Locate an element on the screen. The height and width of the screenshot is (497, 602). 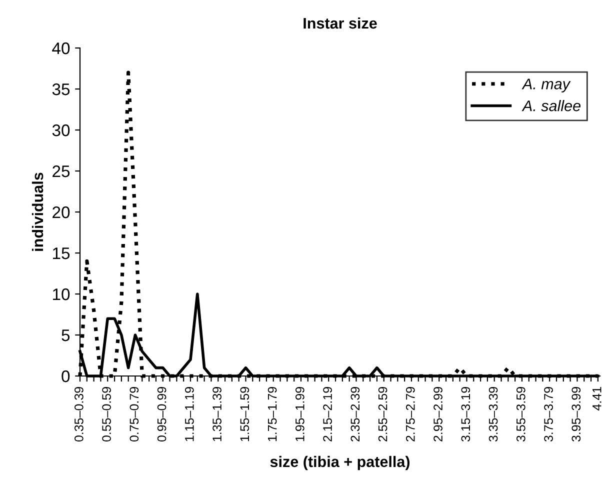
y-tick-label: 30 is located at coordinates (61, 130).